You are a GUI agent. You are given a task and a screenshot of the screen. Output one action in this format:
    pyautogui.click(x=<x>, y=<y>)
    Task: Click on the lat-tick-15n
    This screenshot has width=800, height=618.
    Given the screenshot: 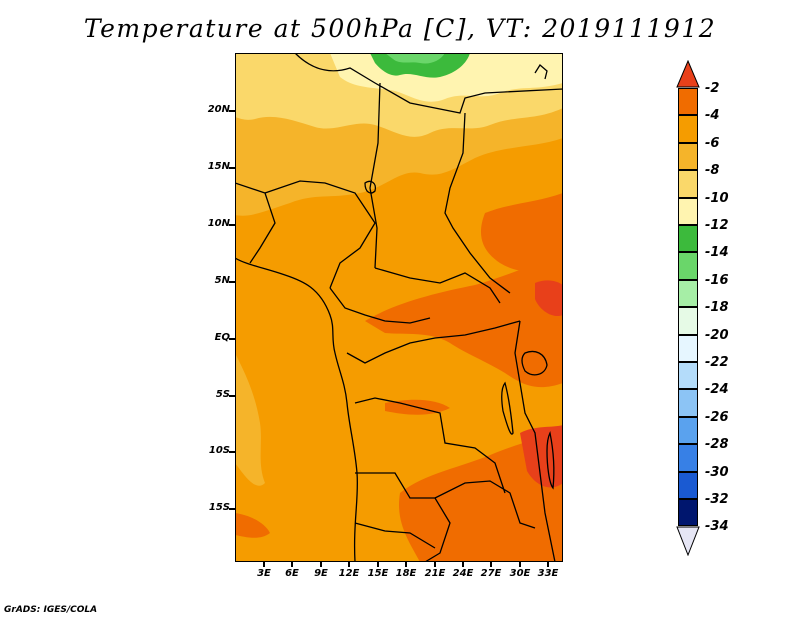 What is the action you would take?
    pyautogui.click(x=232, y=168)
    